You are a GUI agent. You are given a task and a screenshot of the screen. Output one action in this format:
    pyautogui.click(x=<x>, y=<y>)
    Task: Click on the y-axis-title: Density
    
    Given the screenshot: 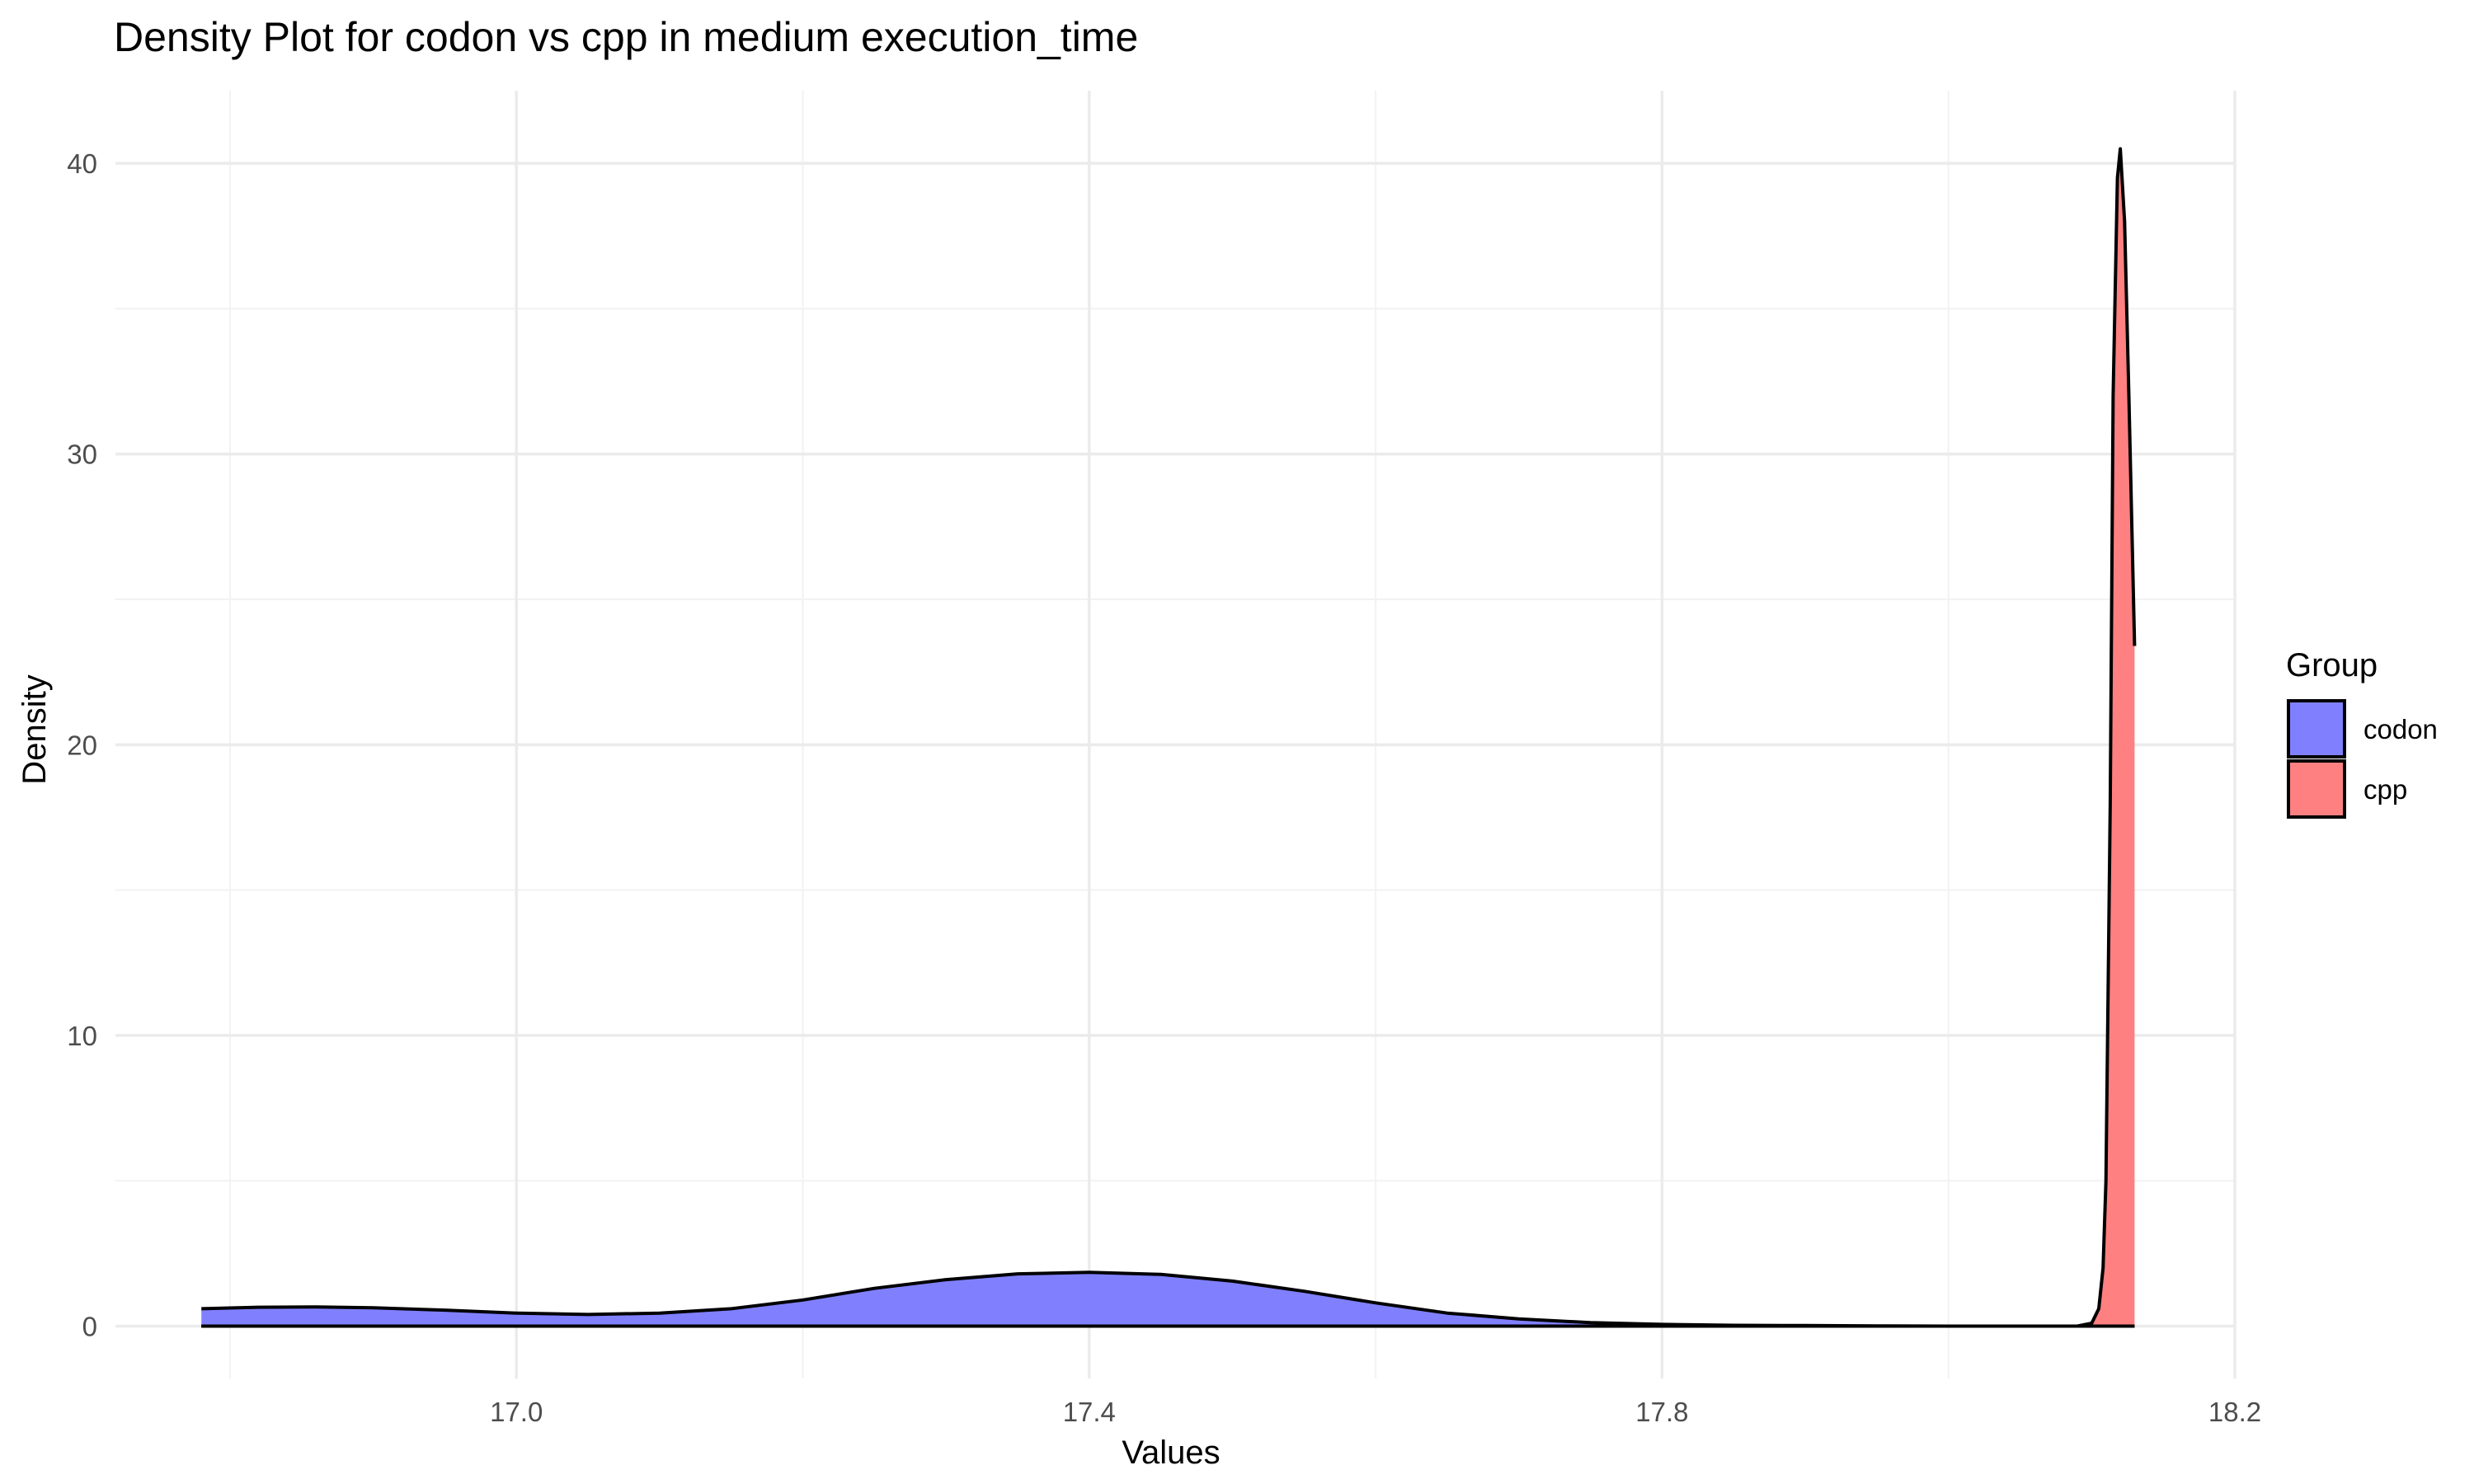 What is the action you would take?
    pyautogui.click(x=34, y=729)
    